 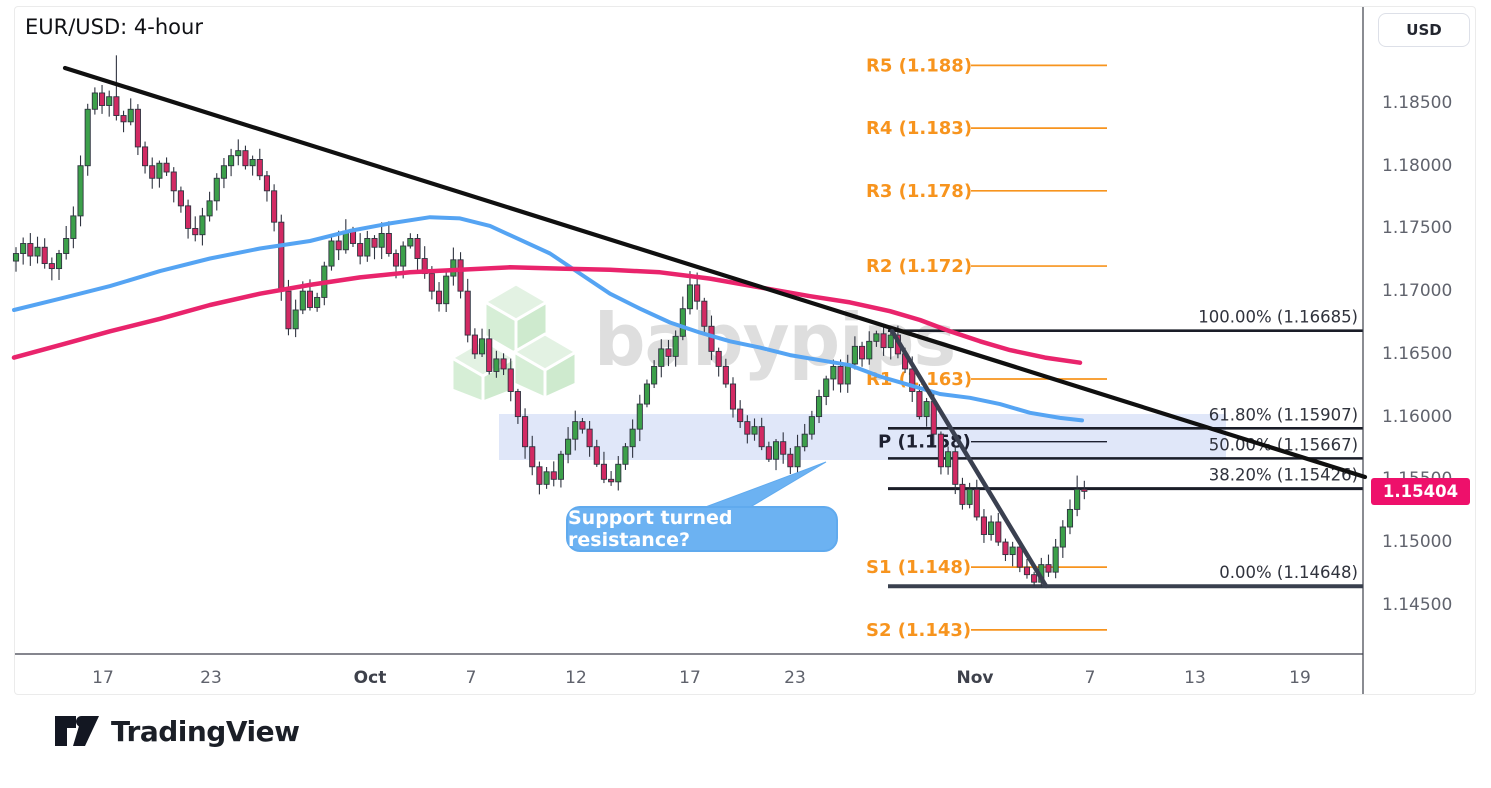 What do you see at coordinates (1417, 353) in the screenshot?
I see `price-axis-label: 1.16500` at bounding box center [1417, 353].